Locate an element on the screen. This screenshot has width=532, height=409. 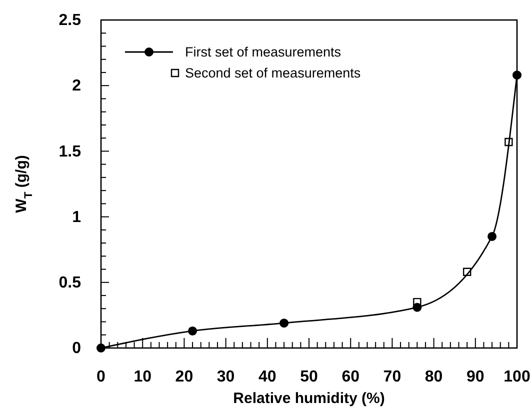
y-tick-label: 0.5 is located at coordinates (70, 283).